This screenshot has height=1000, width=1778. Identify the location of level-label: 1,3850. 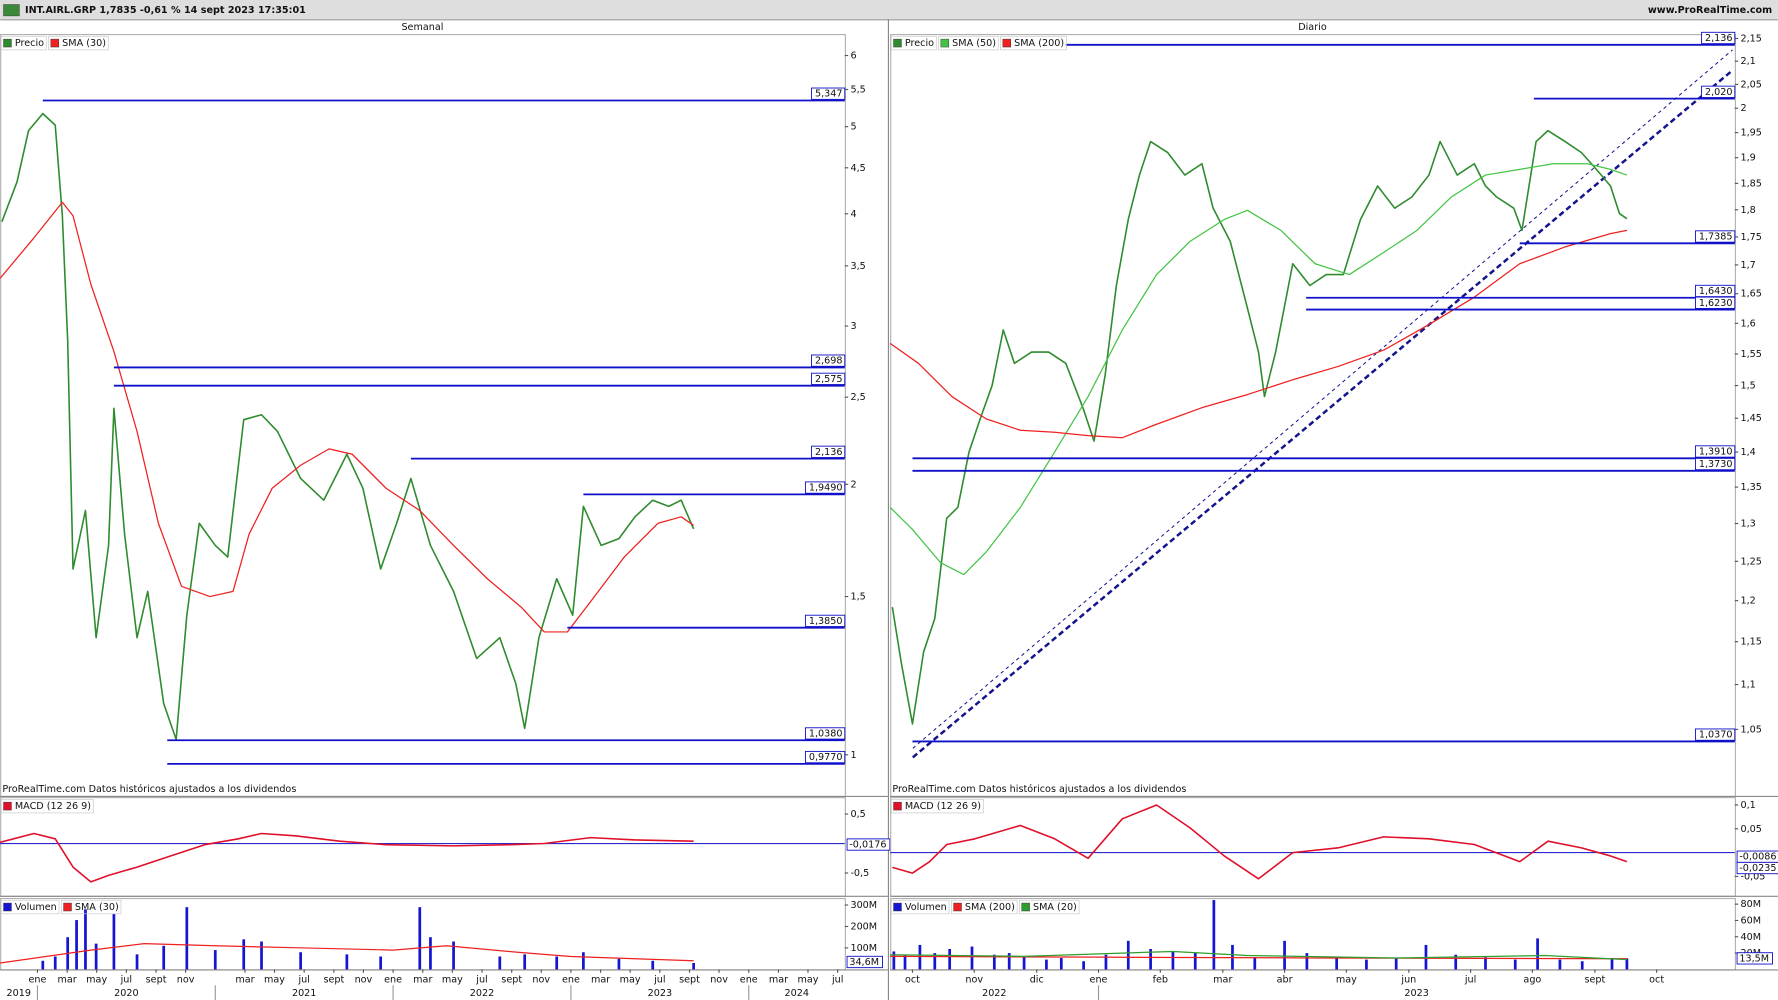
(826, 621).